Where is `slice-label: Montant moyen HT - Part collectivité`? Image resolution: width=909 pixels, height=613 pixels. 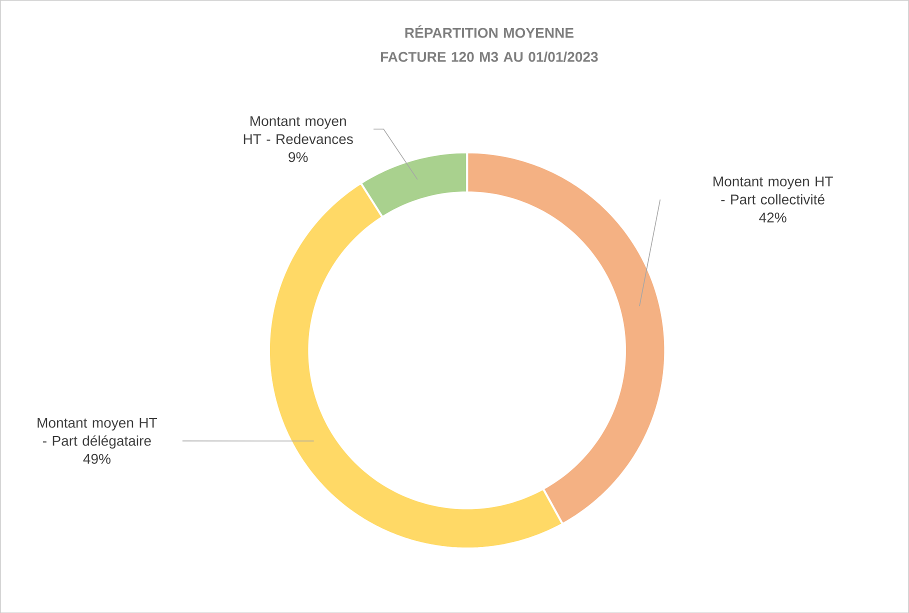
slice-label: Montant moyen HT - Part collectivité is located at coordinates (773, 190).